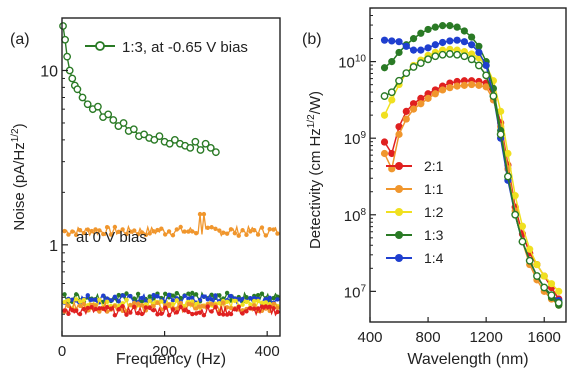 Image resolution: width=570 pixels, height=368 pixels. I want to click on x-tick-label: 0, so click(62, 351).